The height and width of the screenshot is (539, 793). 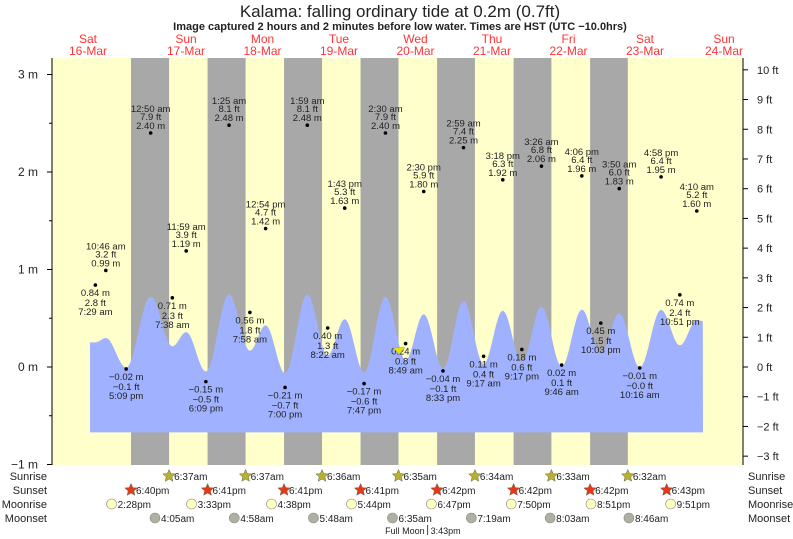 I want to click on astro-event: 8:51pm, so click(x=607, y=504).